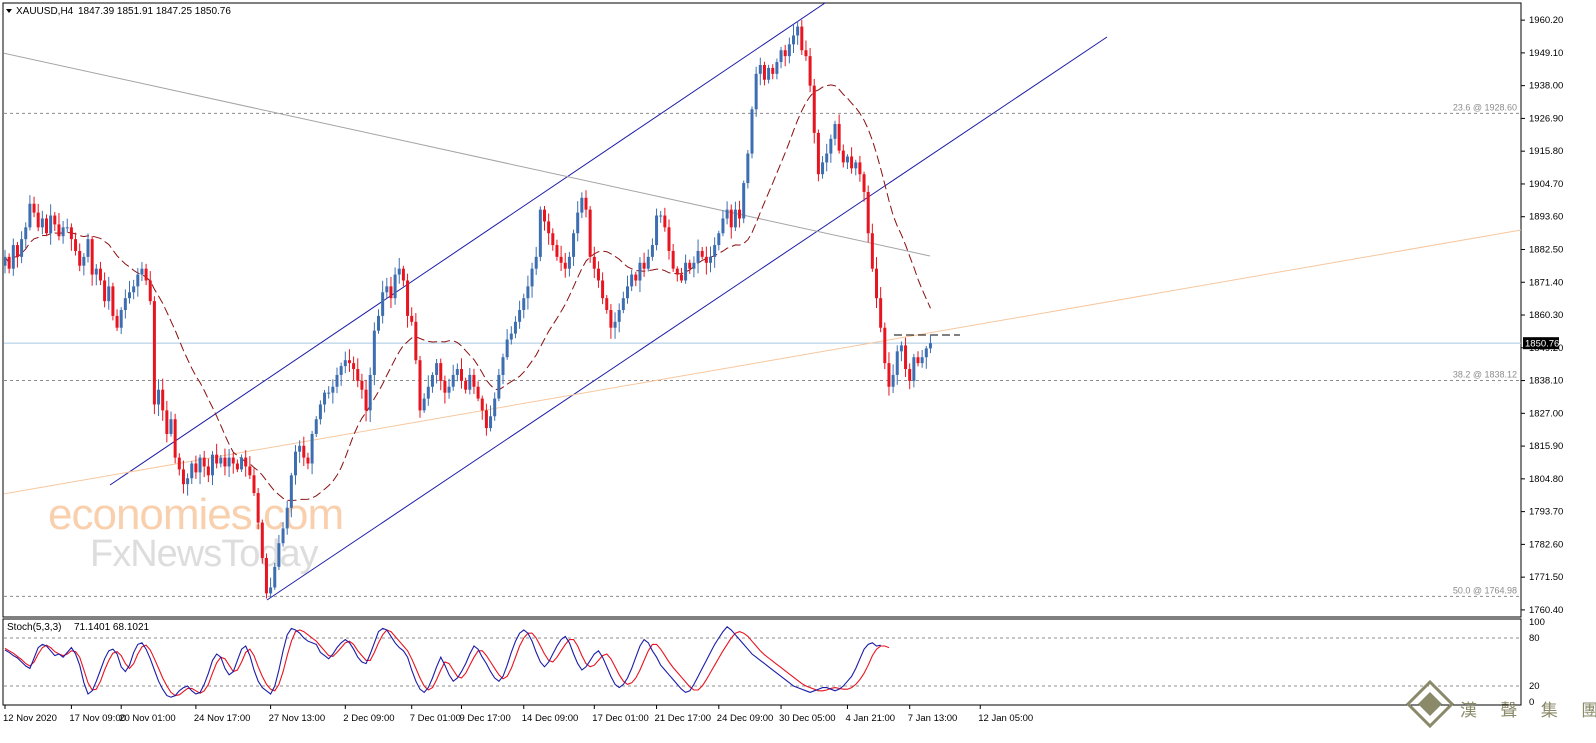 This screenshot has height=743, width=1596. I want to click on watermark-fxnewstoday: FxNewsToday, so click(204, 554).